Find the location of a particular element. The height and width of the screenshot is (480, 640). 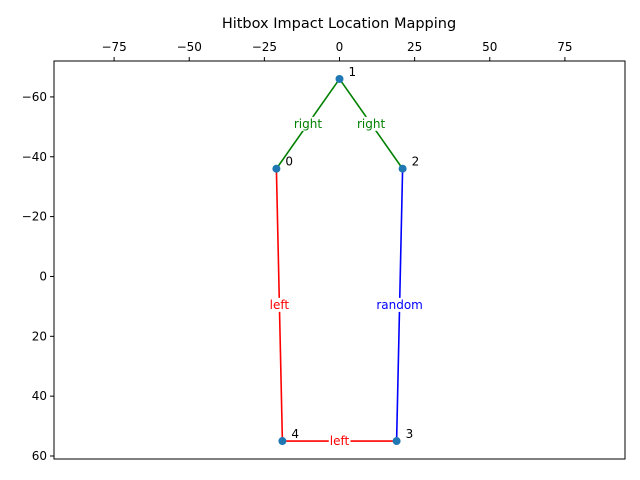

y-tick-label: 40 is located at coordinates (39, 396).